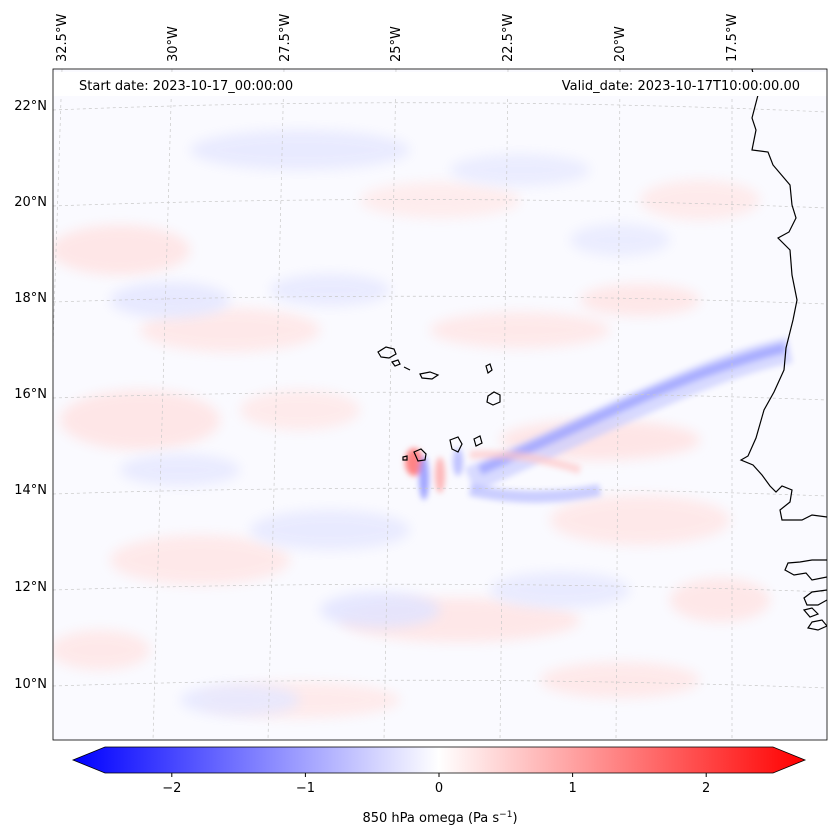 This screenshot has height=839, width=837. Describe the element at coordinates (30, 202) in the screenshot. I see `lat-label: 20°N` at that location.